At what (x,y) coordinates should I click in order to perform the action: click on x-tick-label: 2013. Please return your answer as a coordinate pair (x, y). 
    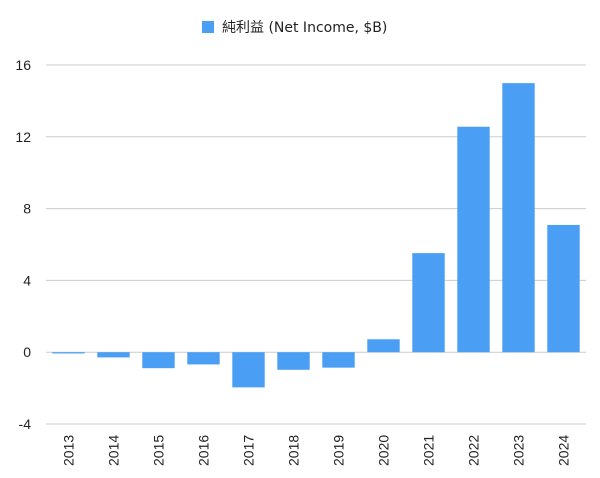
    Looking at the image, I should click on (69, 450).